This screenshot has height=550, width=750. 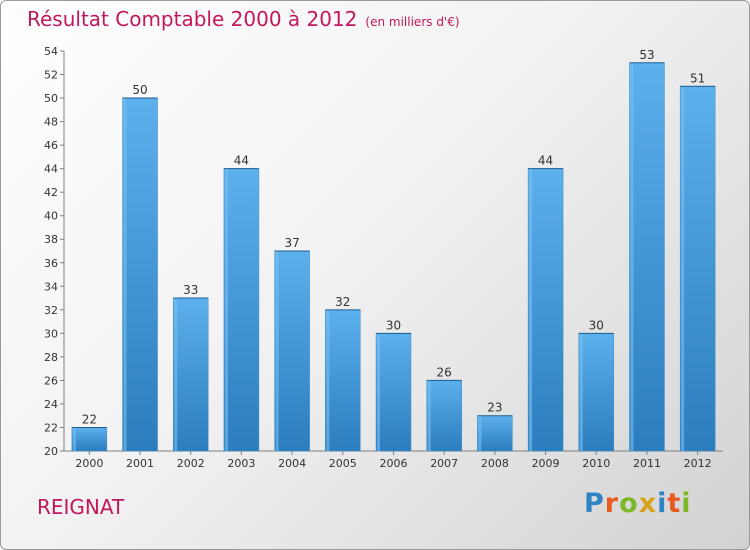 What do you see at coordinates (192, 19) in the screenshot?
I see `title-text: Résultat Comptable 2000 à 2012` at bounding box center [192, 19].